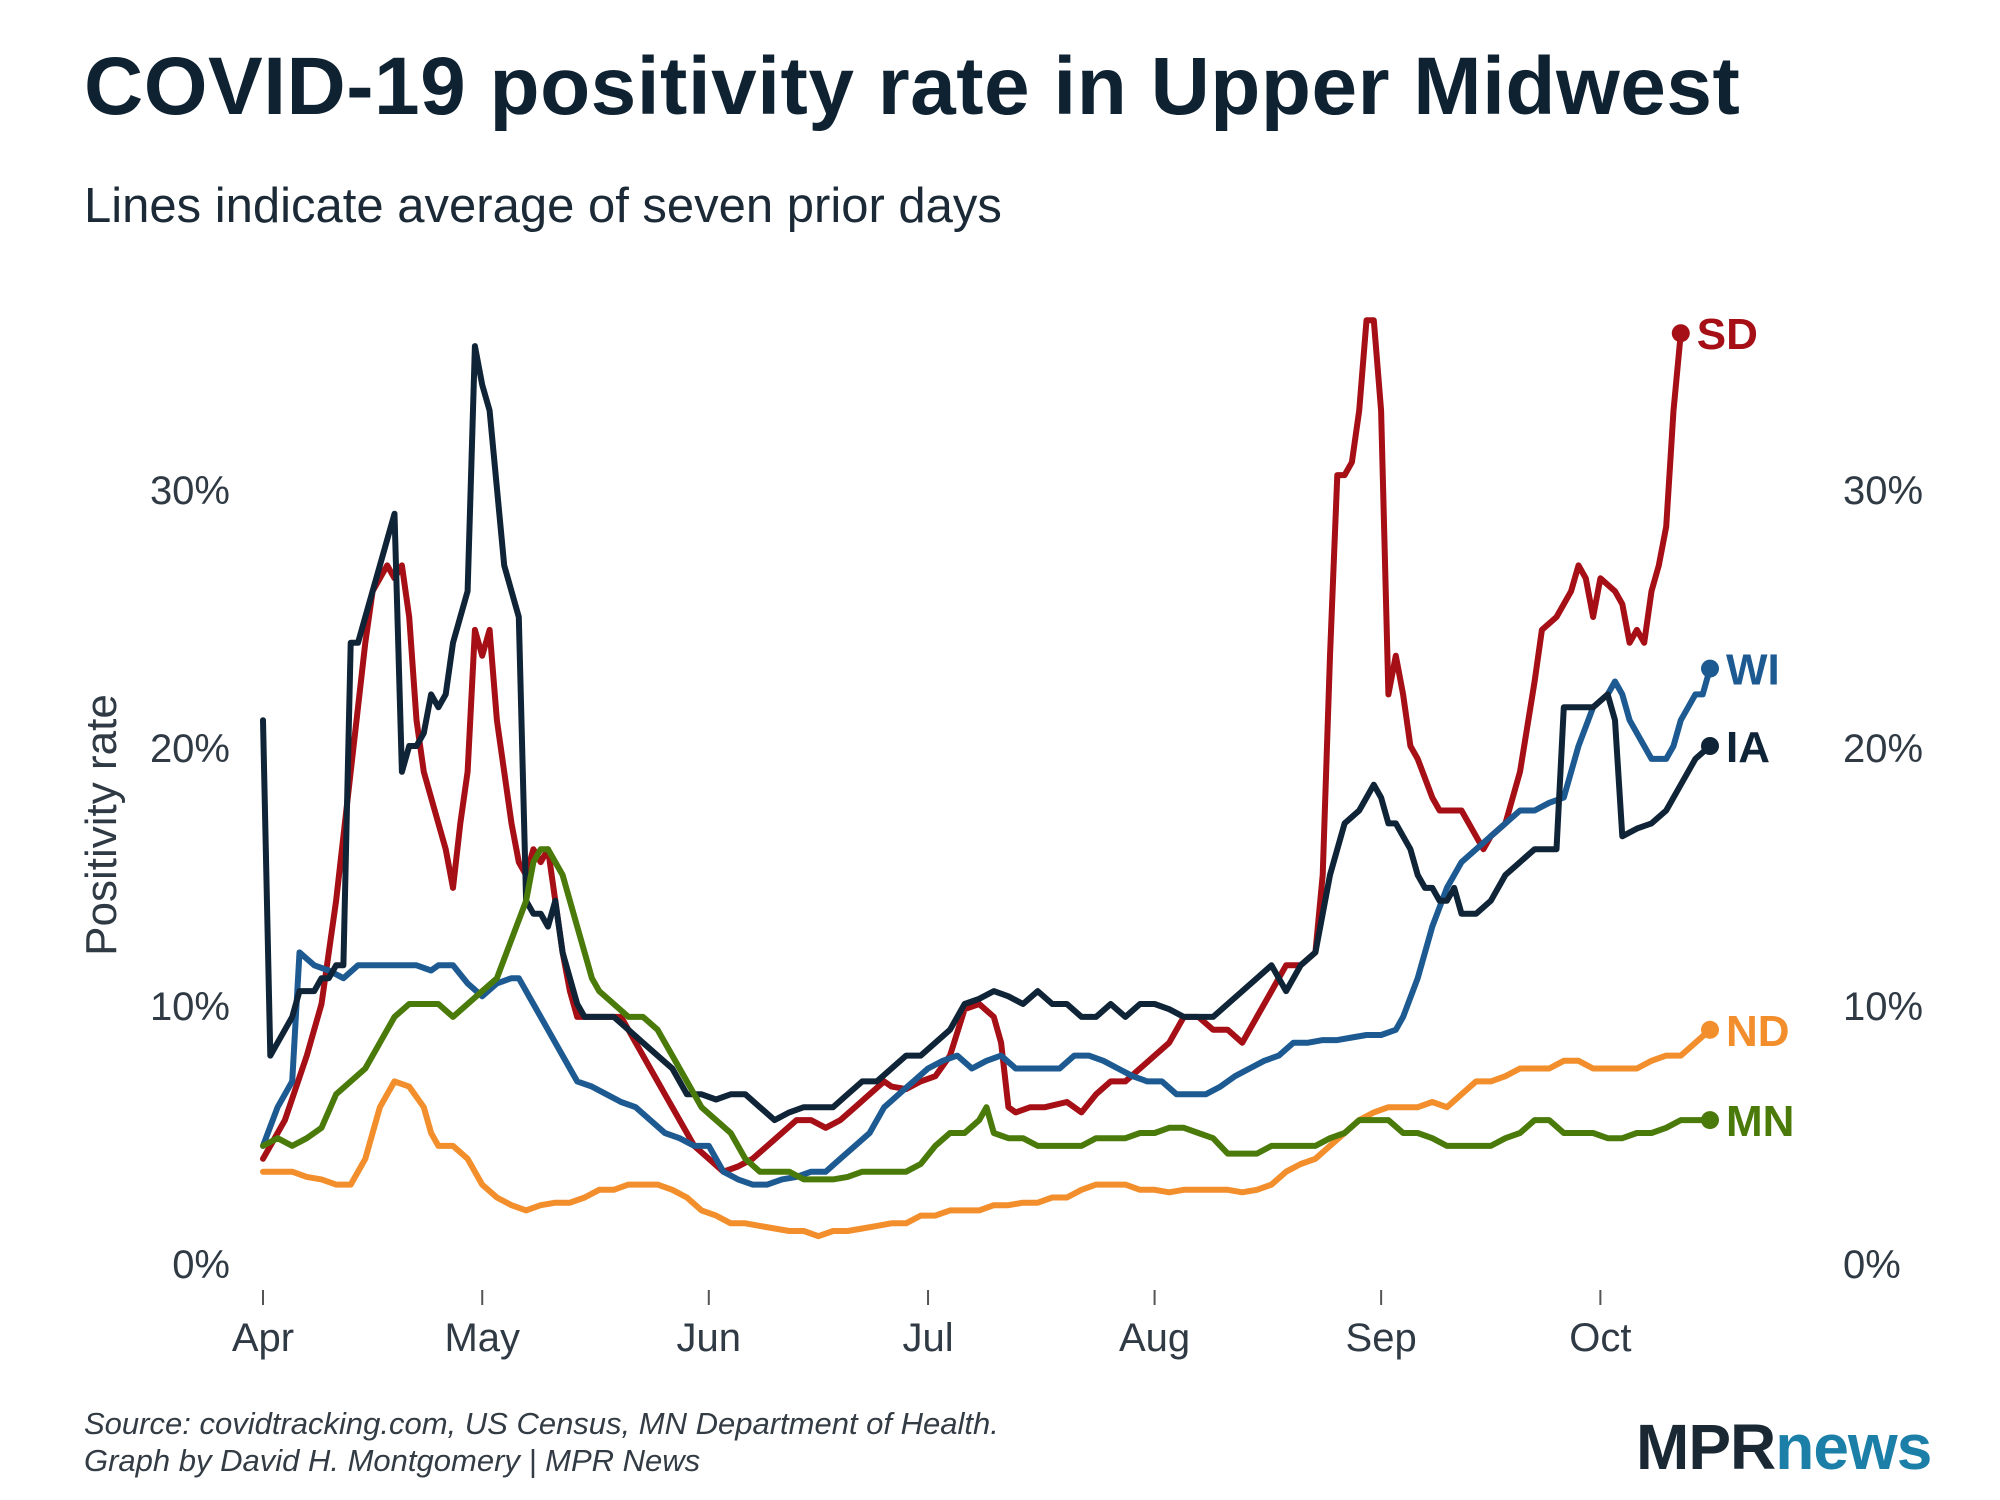 The image size is (2000, 1500). What do you see at coordinates (482, 1338) in the screenshot?
I see `x-tick-label: May` at bounding box center [482, 1338].